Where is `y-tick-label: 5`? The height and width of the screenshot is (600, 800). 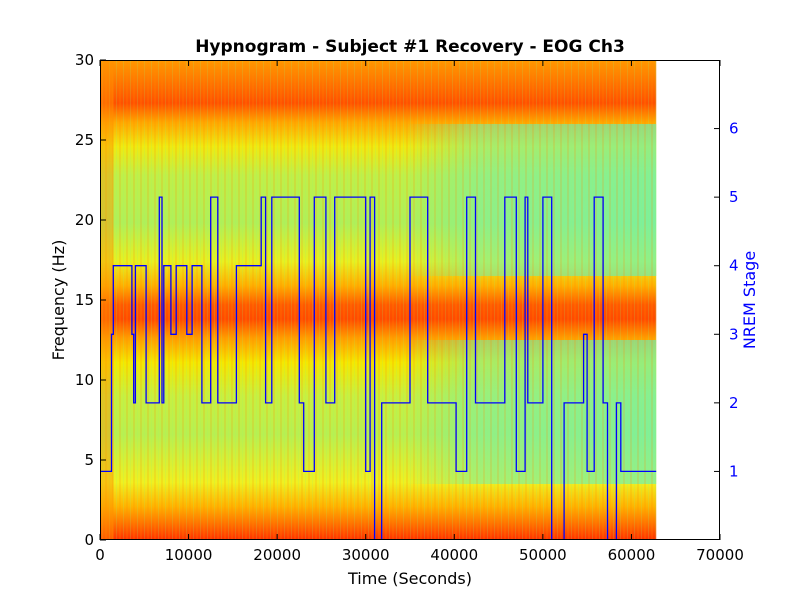 y-tick-label: 5 is located at coordinates (89, 460).